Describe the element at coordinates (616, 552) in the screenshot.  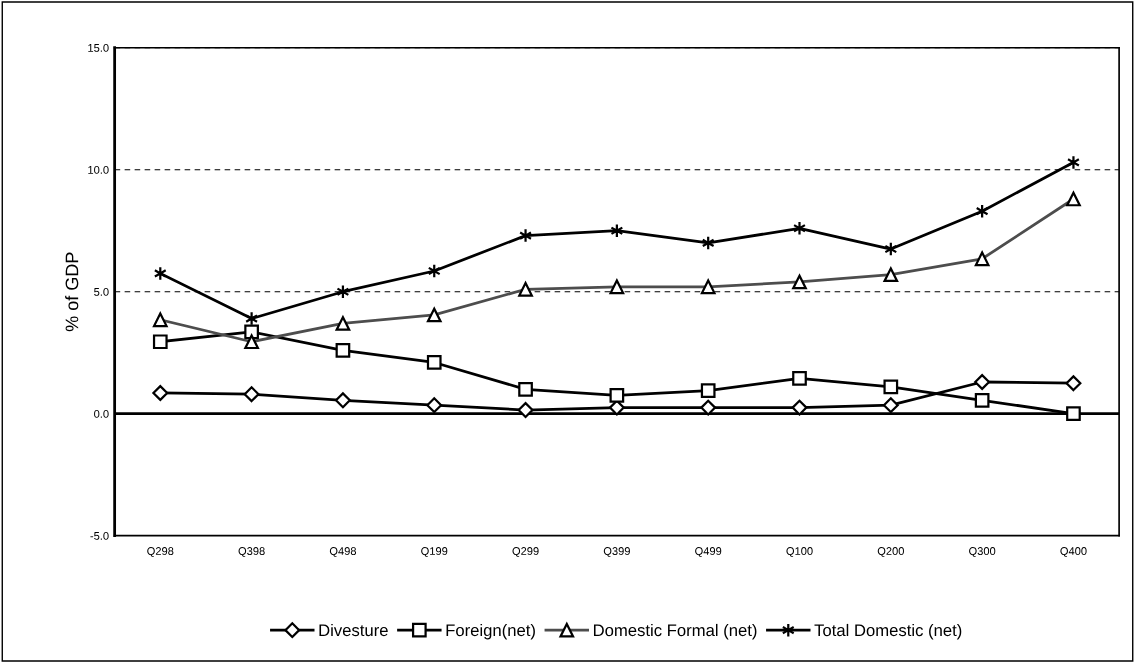
I see `x-tick-label: Q399` at that location.